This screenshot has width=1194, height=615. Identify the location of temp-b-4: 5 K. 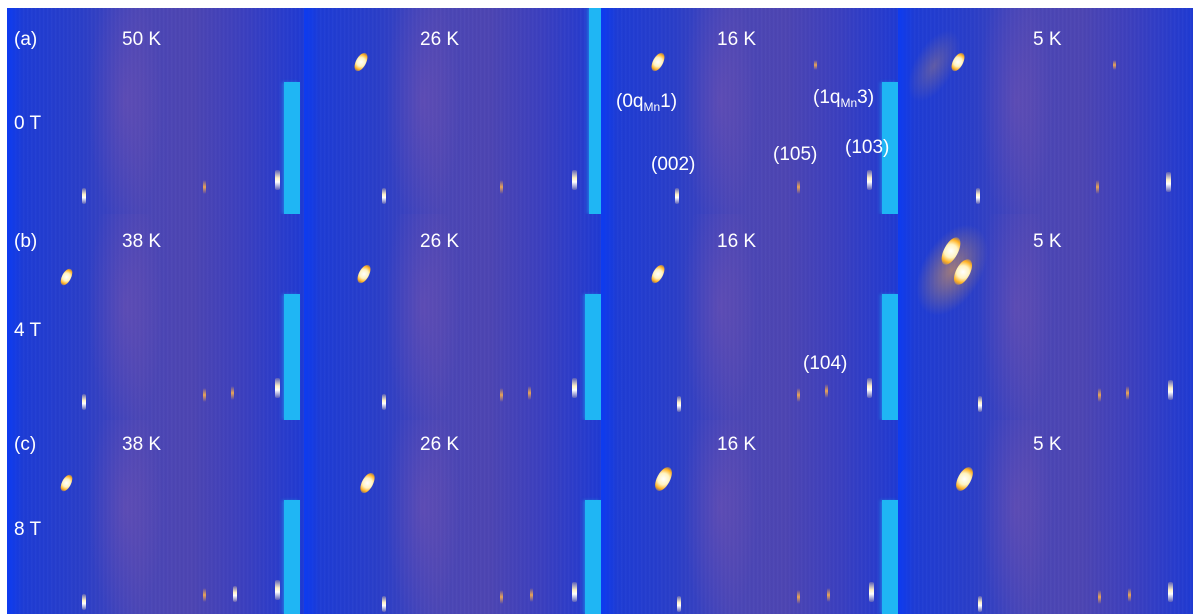
(1047, 241).